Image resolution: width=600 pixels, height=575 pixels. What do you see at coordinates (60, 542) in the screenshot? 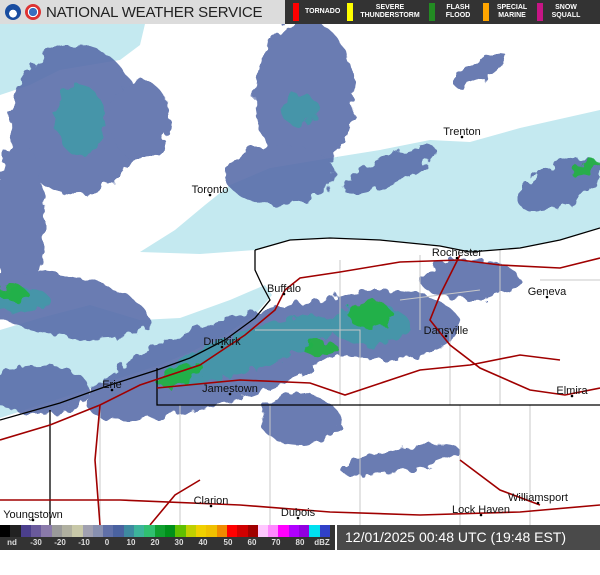
I see `scale-label: -20` at bounding box center [60, 542].